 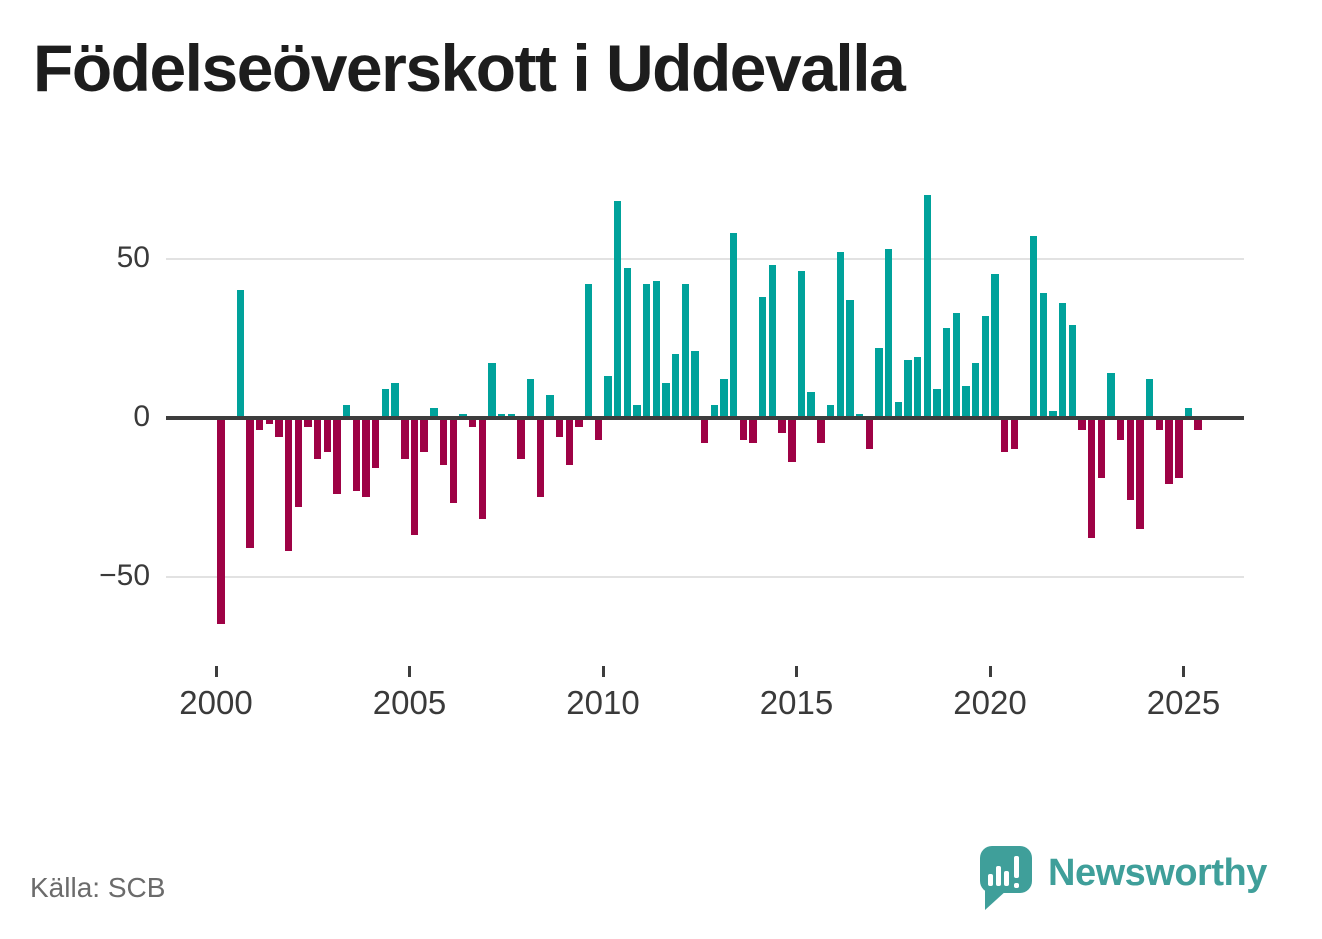 What do you see at coordinates (492, 390) in the screenshot?
I see `bar-2007-q1` at bounding box center [492, 390].